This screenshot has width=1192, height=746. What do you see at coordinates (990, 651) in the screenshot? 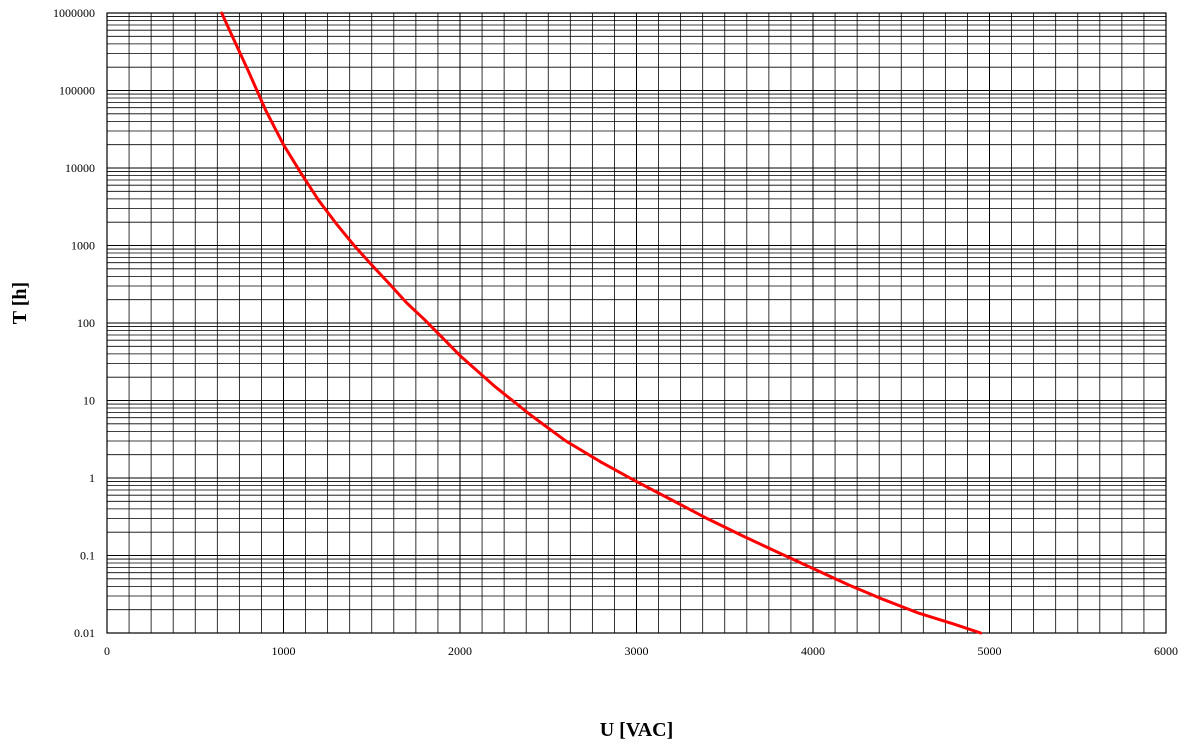
I see `x-tick-label: 5000` at bounding box center [990, 651].